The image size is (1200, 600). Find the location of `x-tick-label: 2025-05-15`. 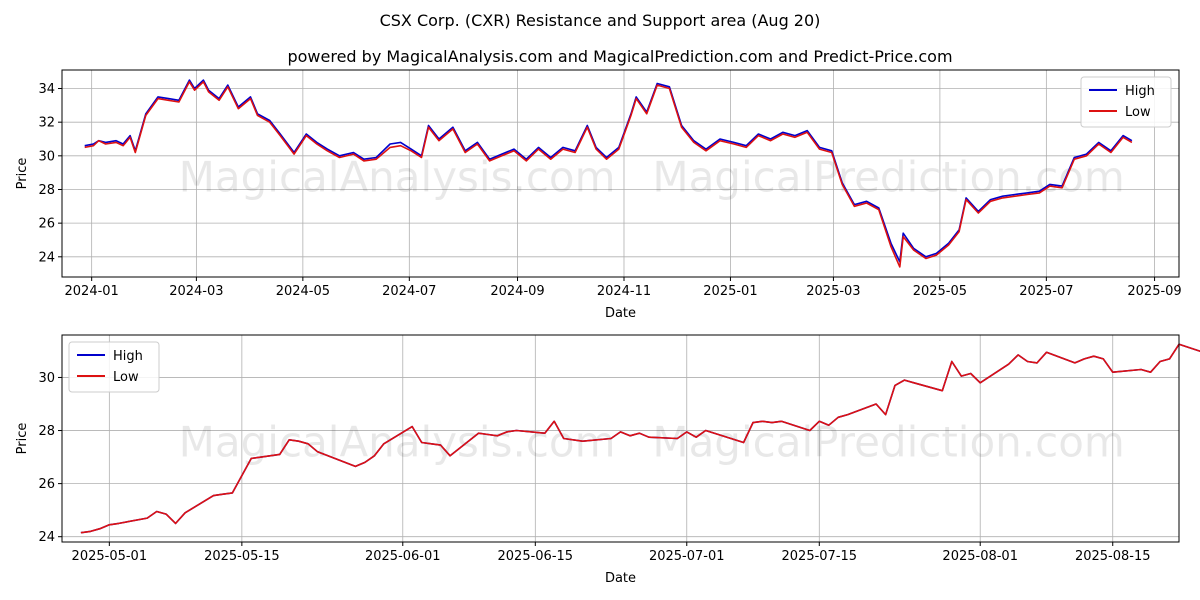

x-tick-label: 2025-05-15 is located at coordinates (242, 556).